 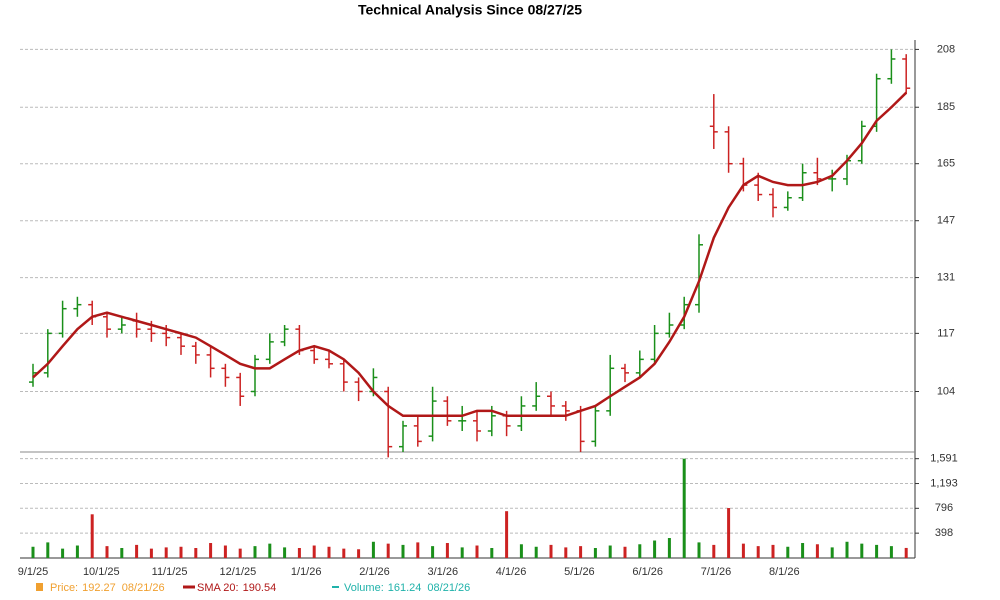 I want to click on legend-label: Volume:, so click(x=364, y=588).